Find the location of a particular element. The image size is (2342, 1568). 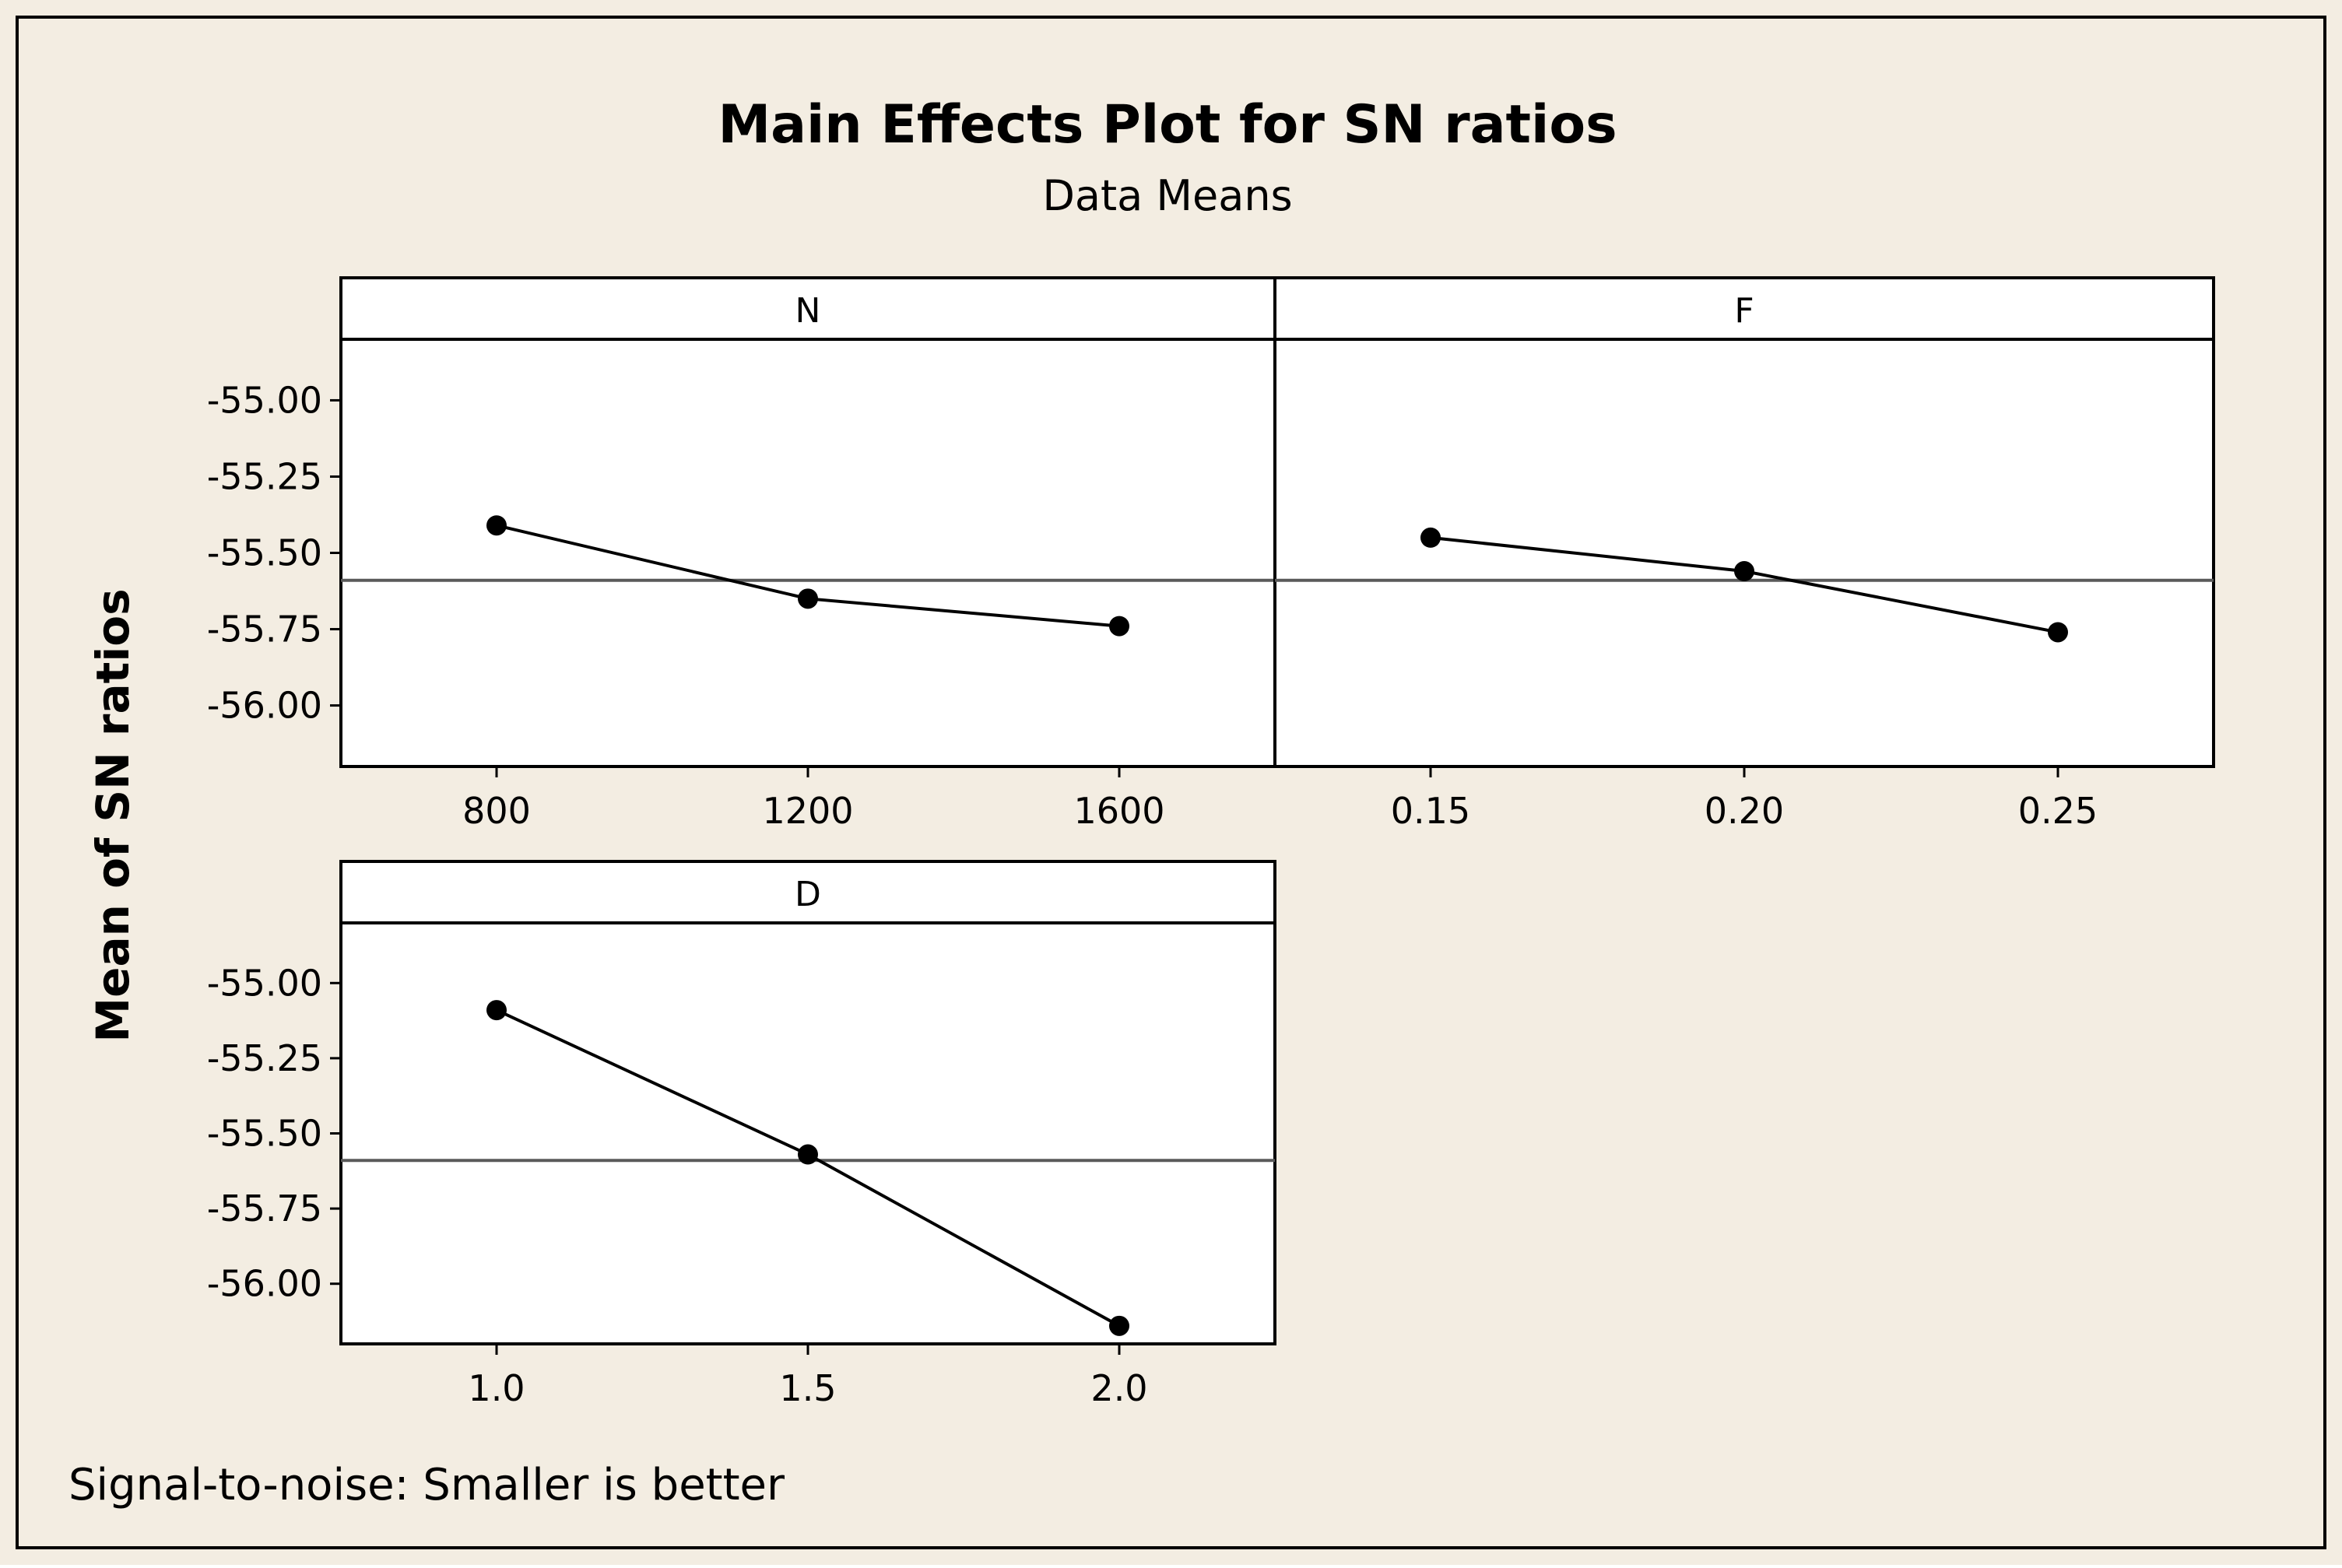

panel-strip-label: D is located at coordinates (808, 894).